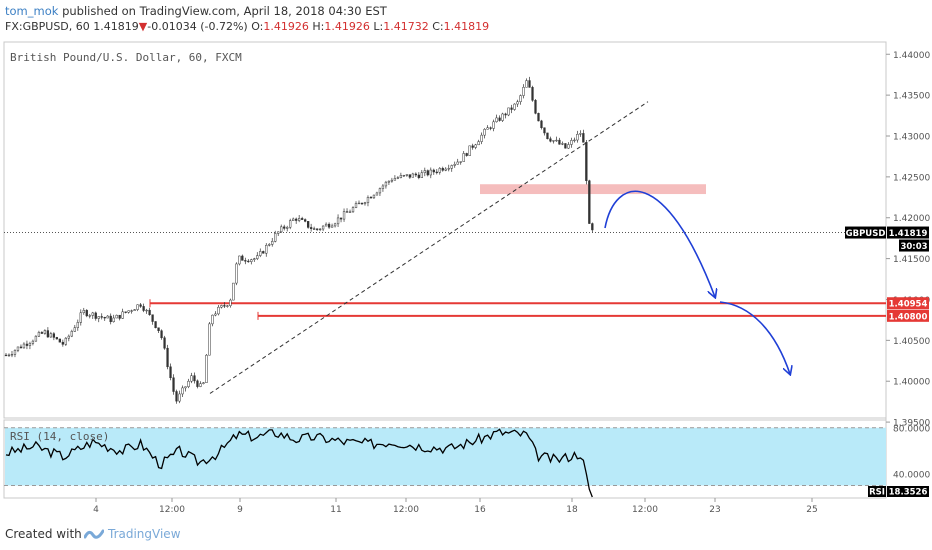 This screenshot has width=932, height=550. What do you see at coordinates (908, 493) in the screenshot?
I see `rsi-value-label: 18.3526` at bounding box center [908, 493].